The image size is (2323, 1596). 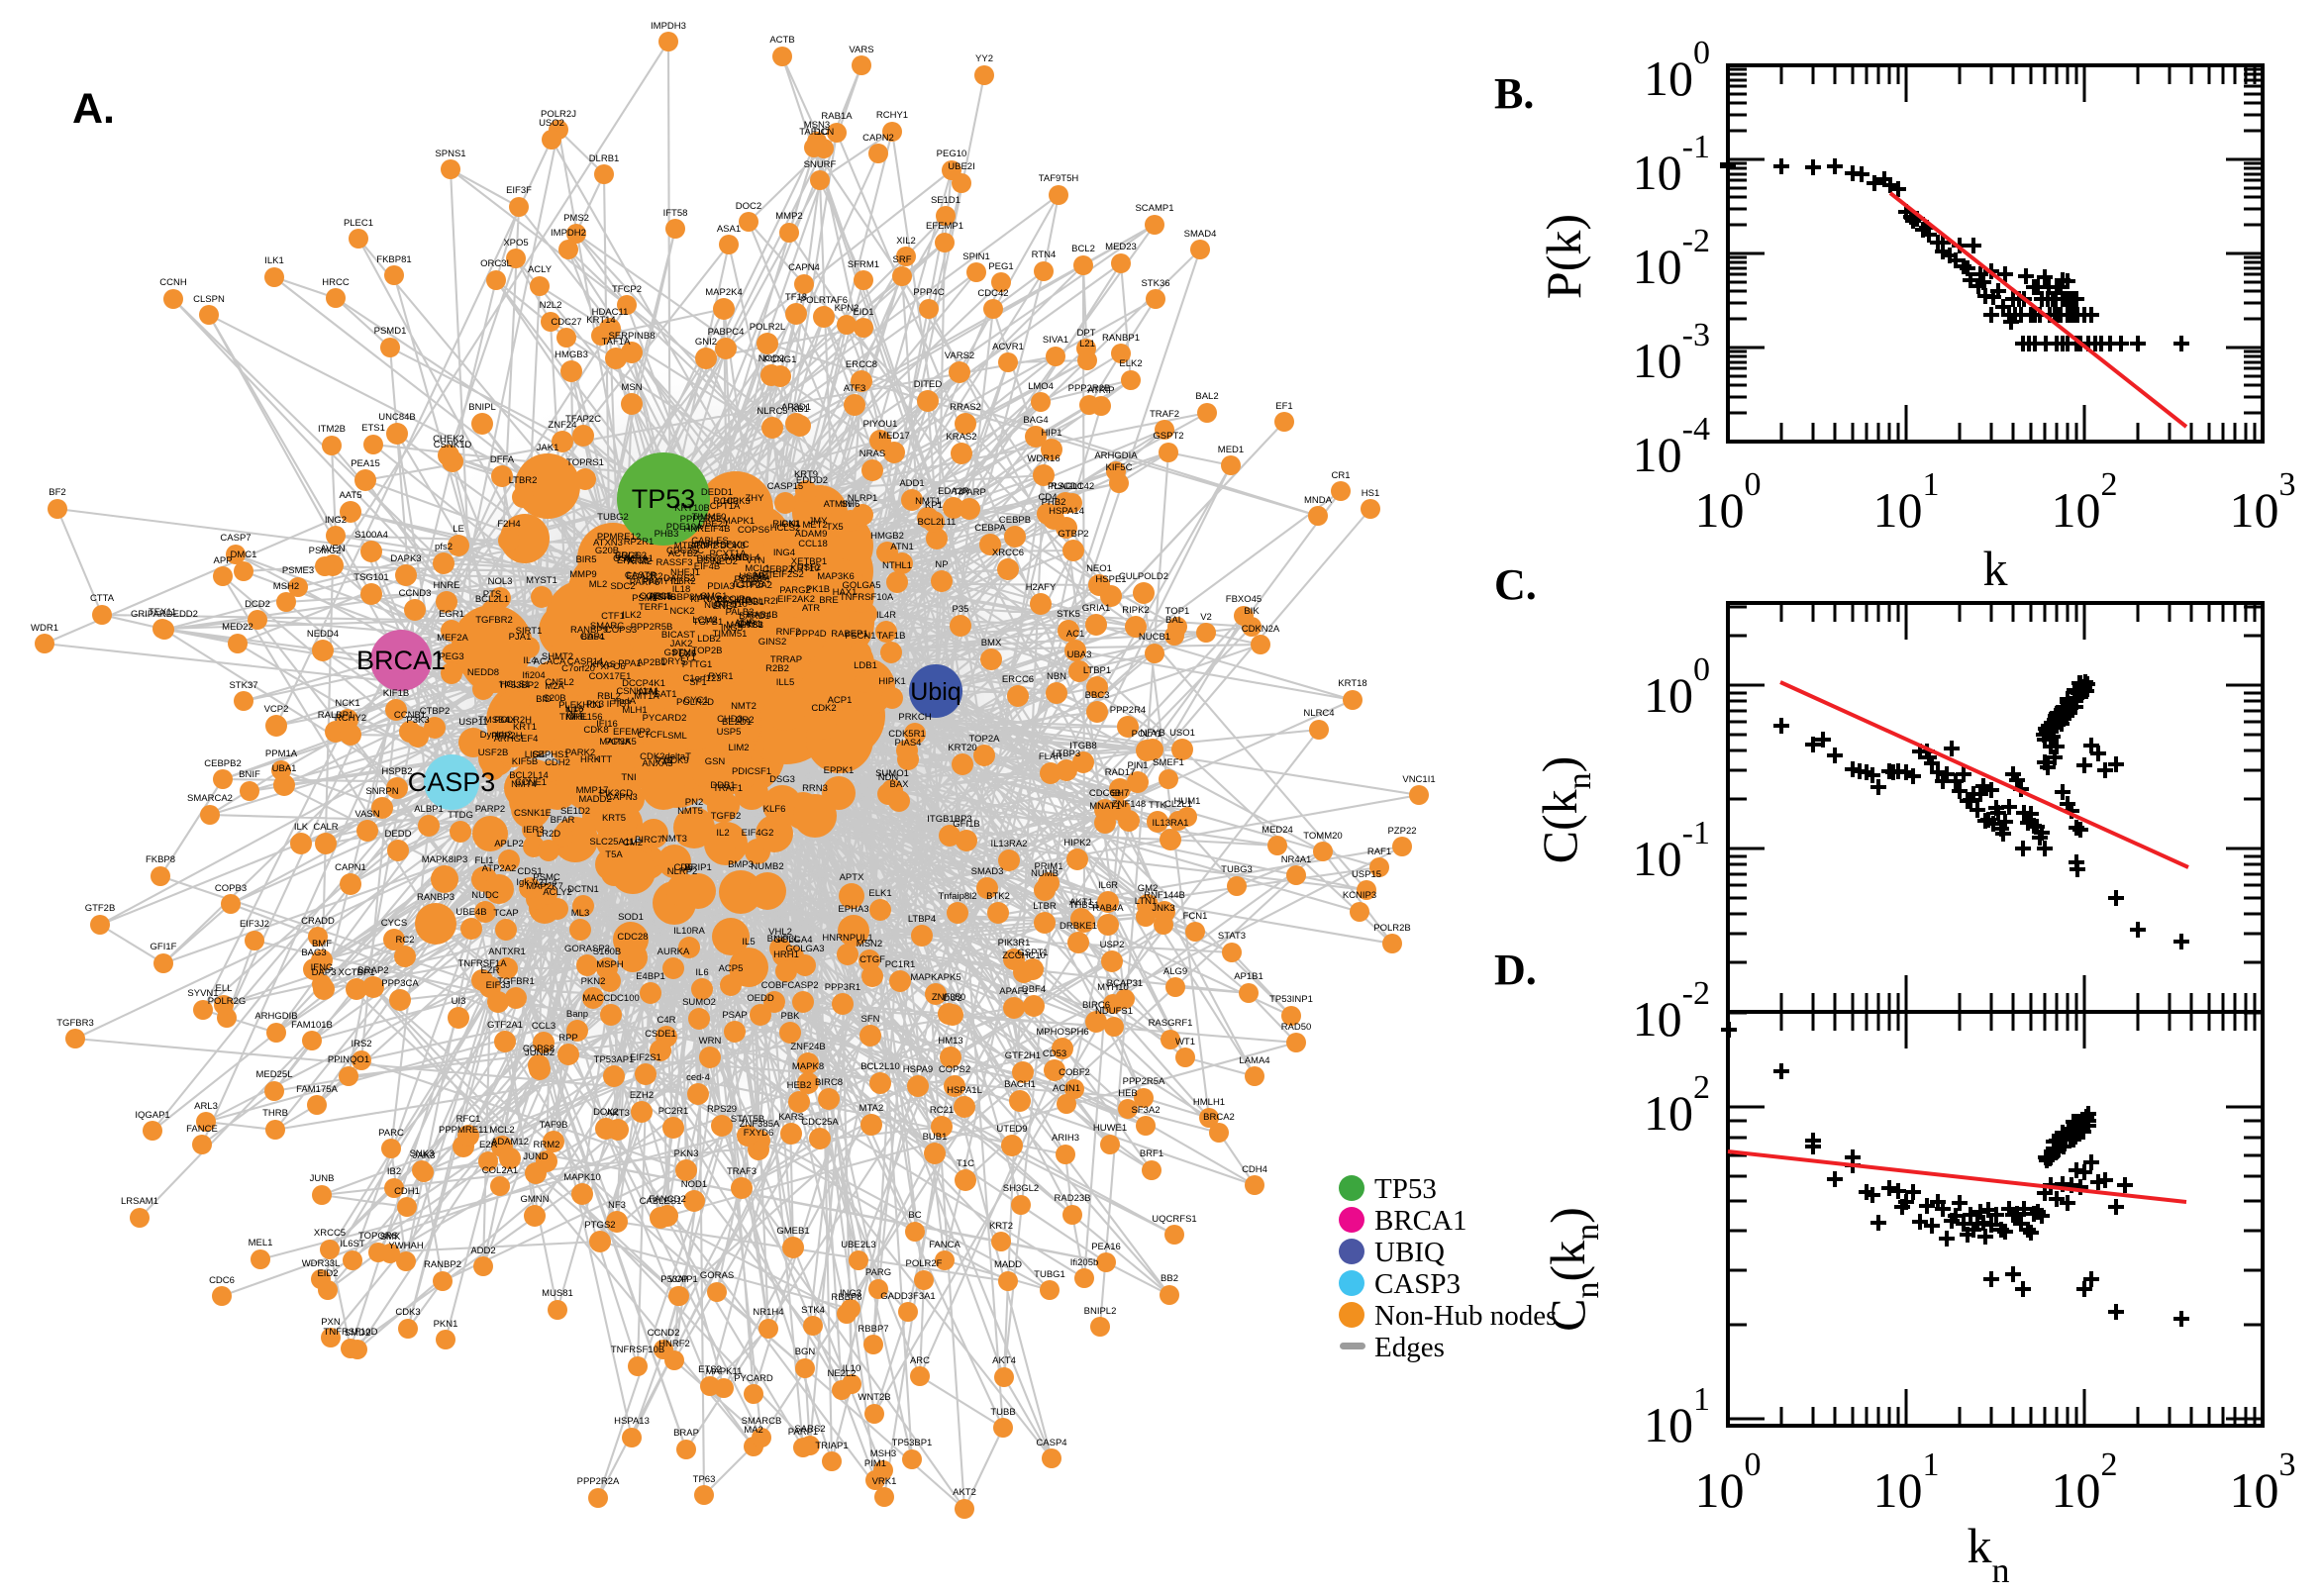 What do you see at coordinates (792, 940) in the screenshot?
I see `svg-text: GOLGA4` at bounding box center [792, 940].